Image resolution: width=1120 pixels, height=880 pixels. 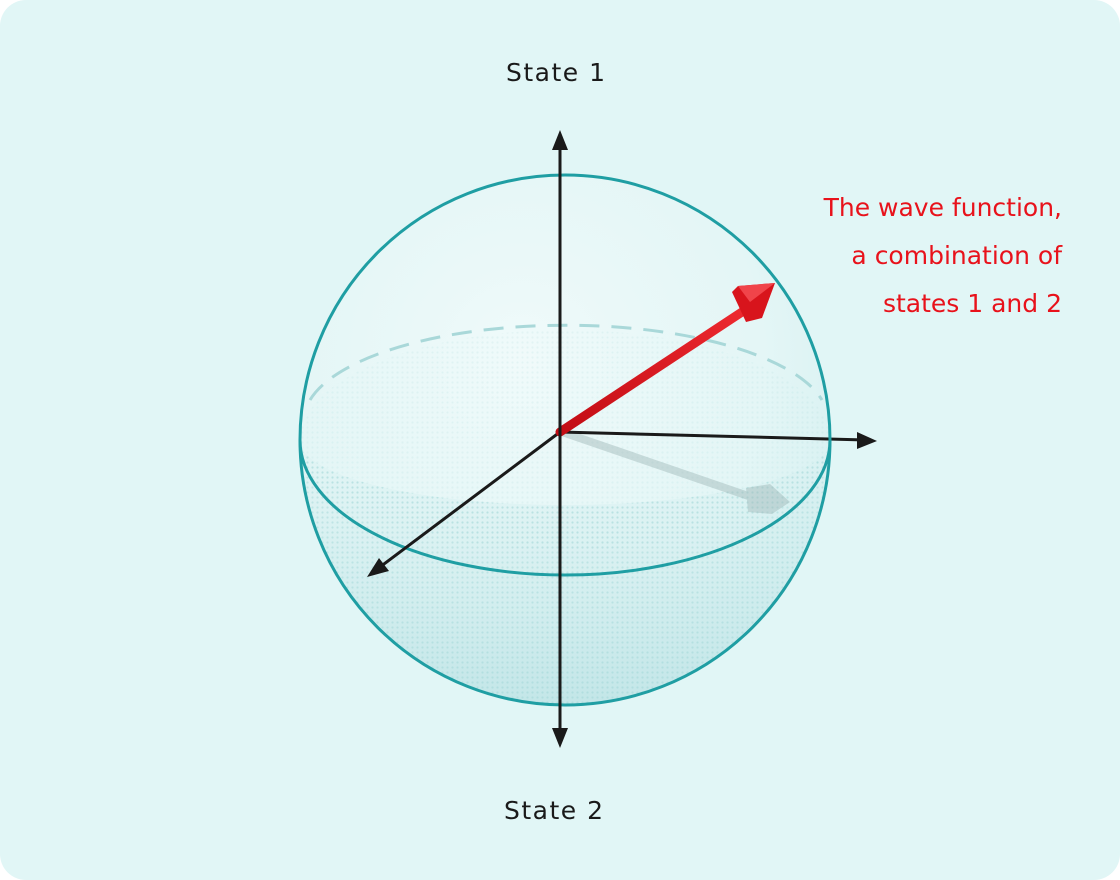 I want to click on axis-depth, so click(x=464, y=503).